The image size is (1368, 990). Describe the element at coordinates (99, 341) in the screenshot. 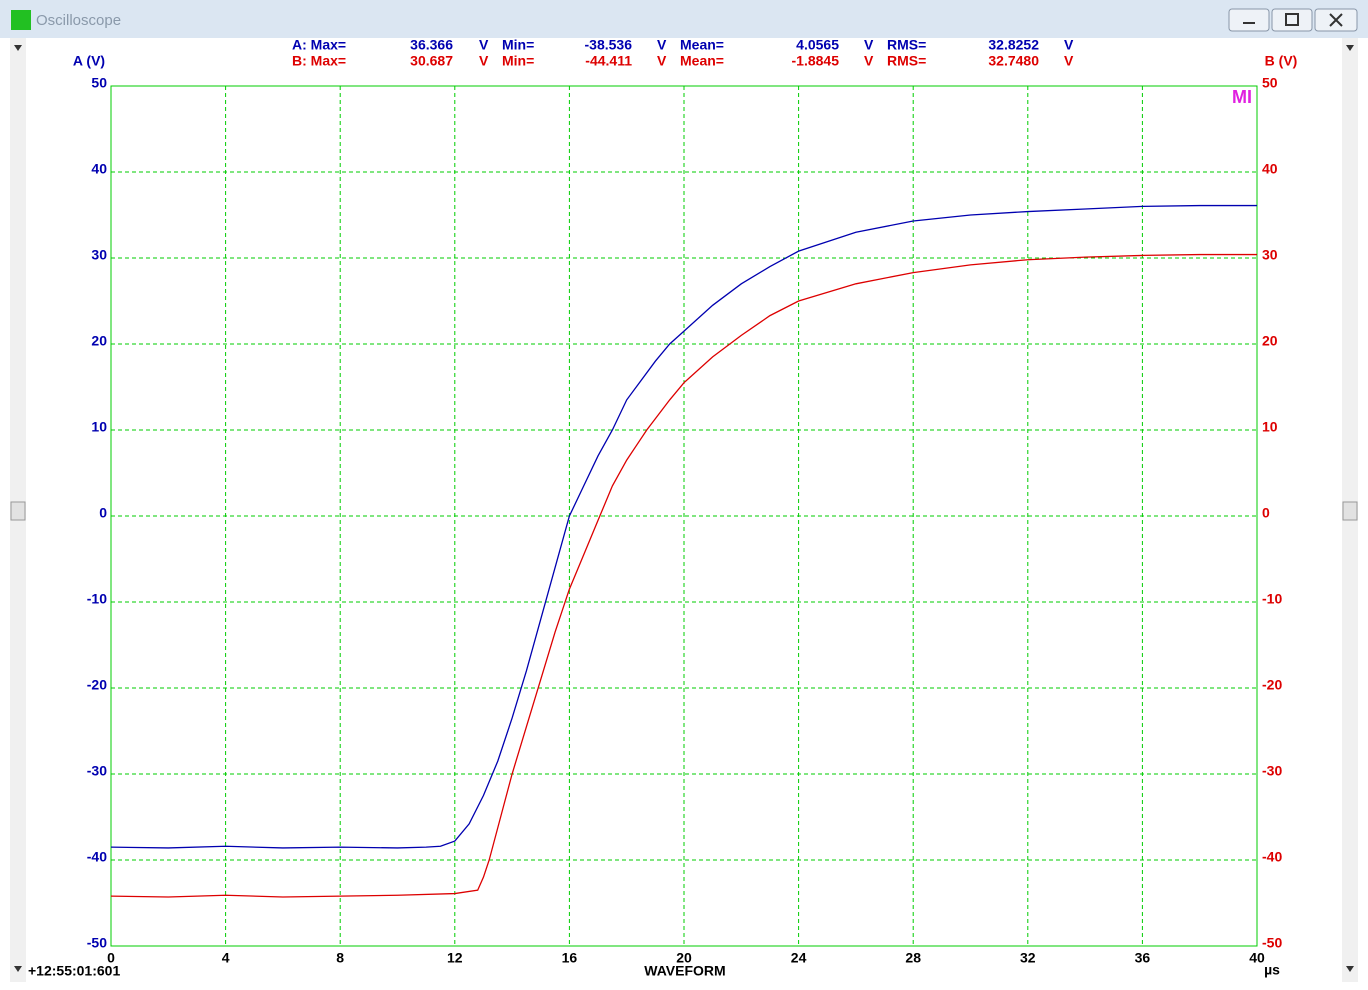

I see `y-tick-label: 20` at that location.